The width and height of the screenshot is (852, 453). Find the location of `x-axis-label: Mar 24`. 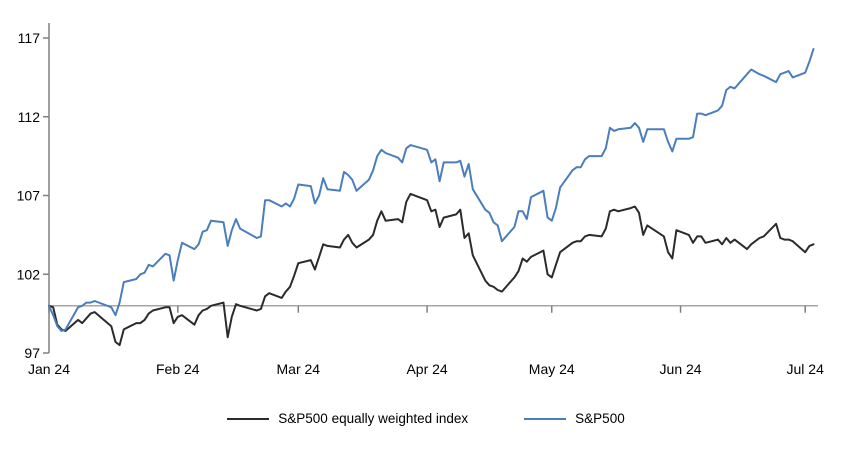

x-axis-label: Mar 24 is located at coordinates (299, 369).